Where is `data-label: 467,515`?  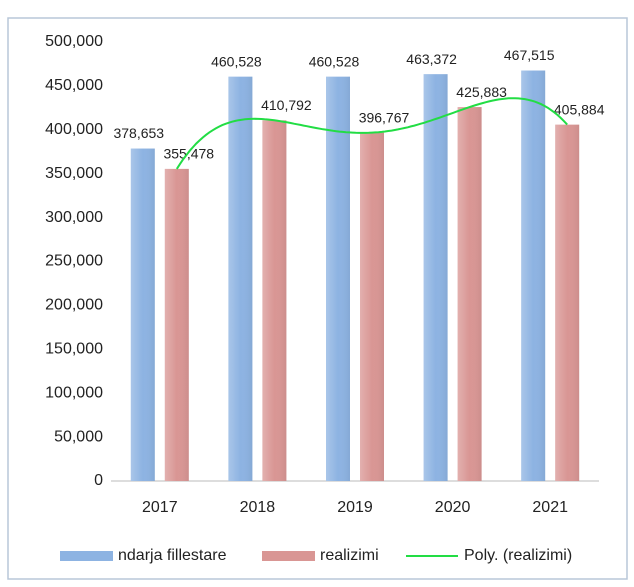 data-label: 467,515 is located at coordinates (529, 55).